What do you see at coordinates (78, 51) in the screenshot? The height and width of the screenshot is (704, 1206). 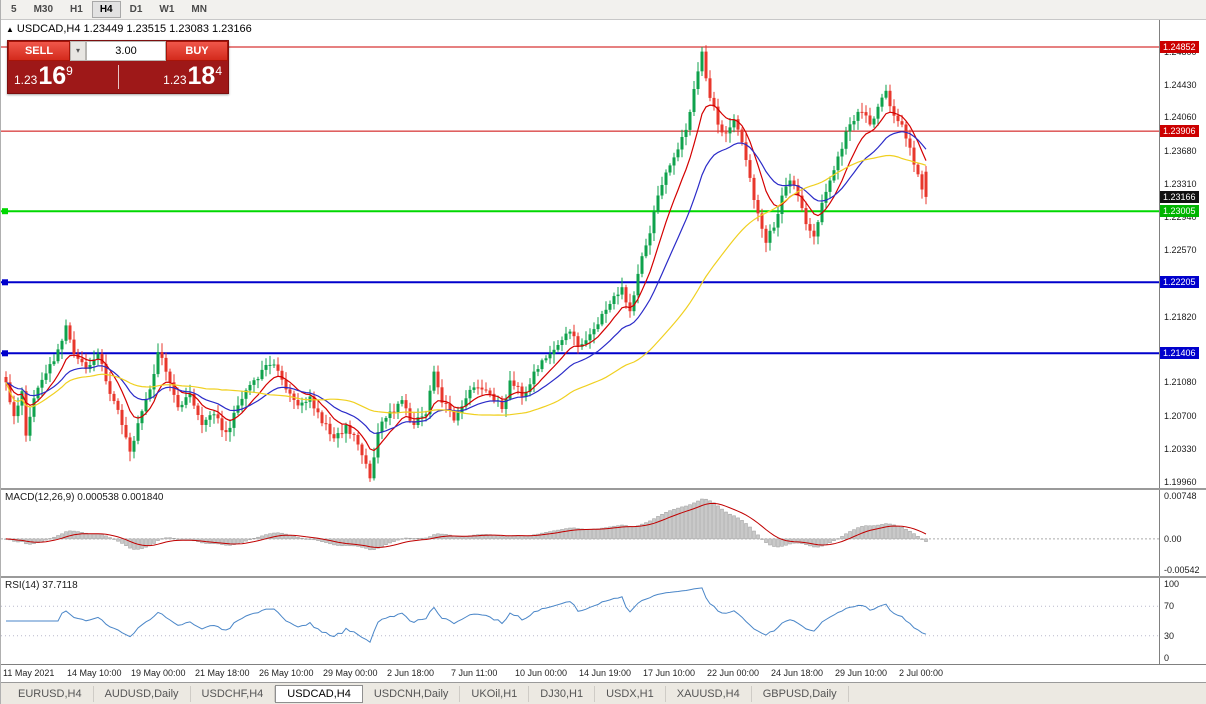 I see `lot-dropdown-icon: ▾` at bounding box center [78, 51].